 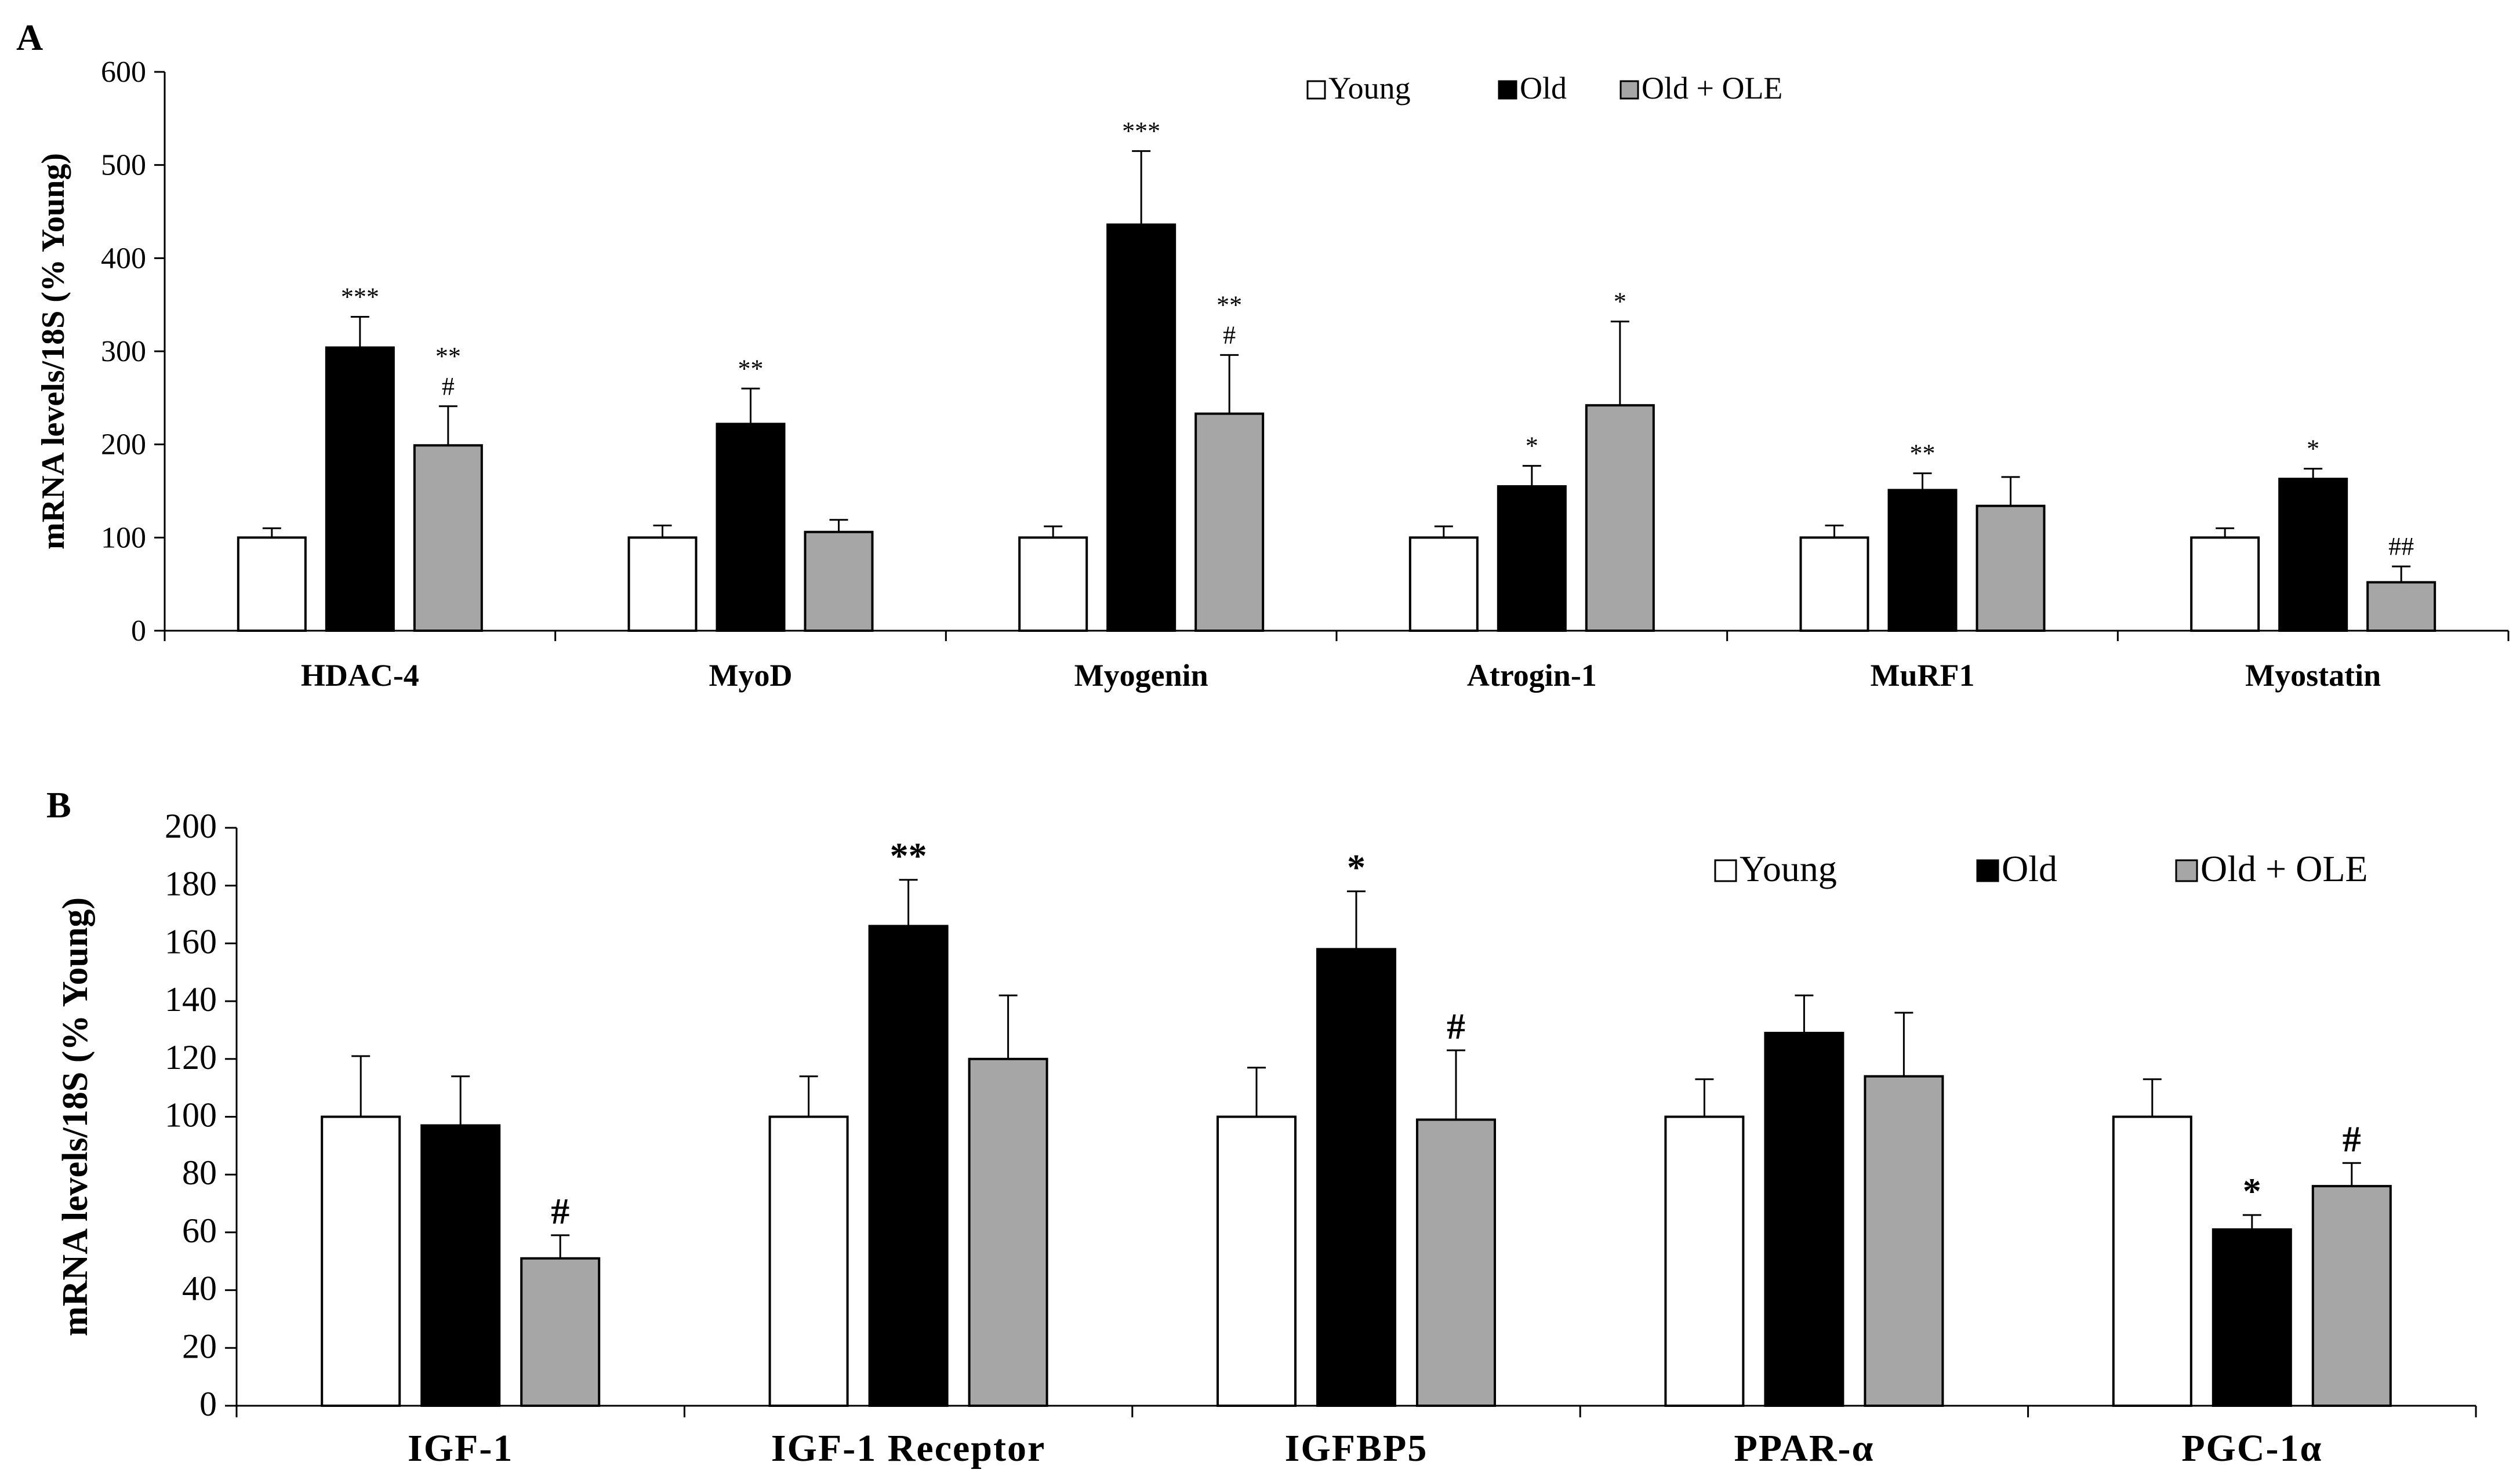 What do you see at coordinates (200, 1346) in the screenshot?
I see `y-tick-label: 20` at bounding box center [200, 1346].